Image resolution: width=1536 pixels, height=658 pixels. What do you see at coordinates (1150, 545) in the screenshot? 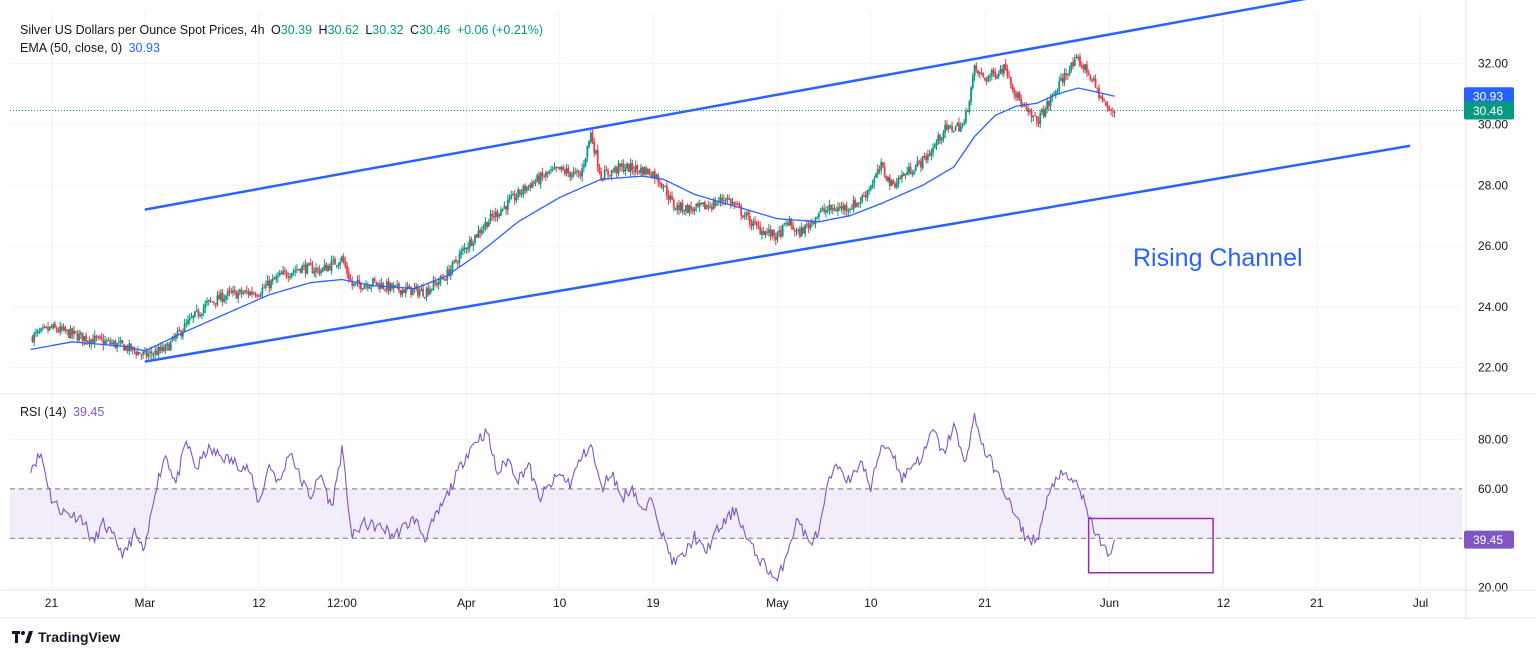
I see `rsi-highlight-box` at bounding box center [1150, 545].